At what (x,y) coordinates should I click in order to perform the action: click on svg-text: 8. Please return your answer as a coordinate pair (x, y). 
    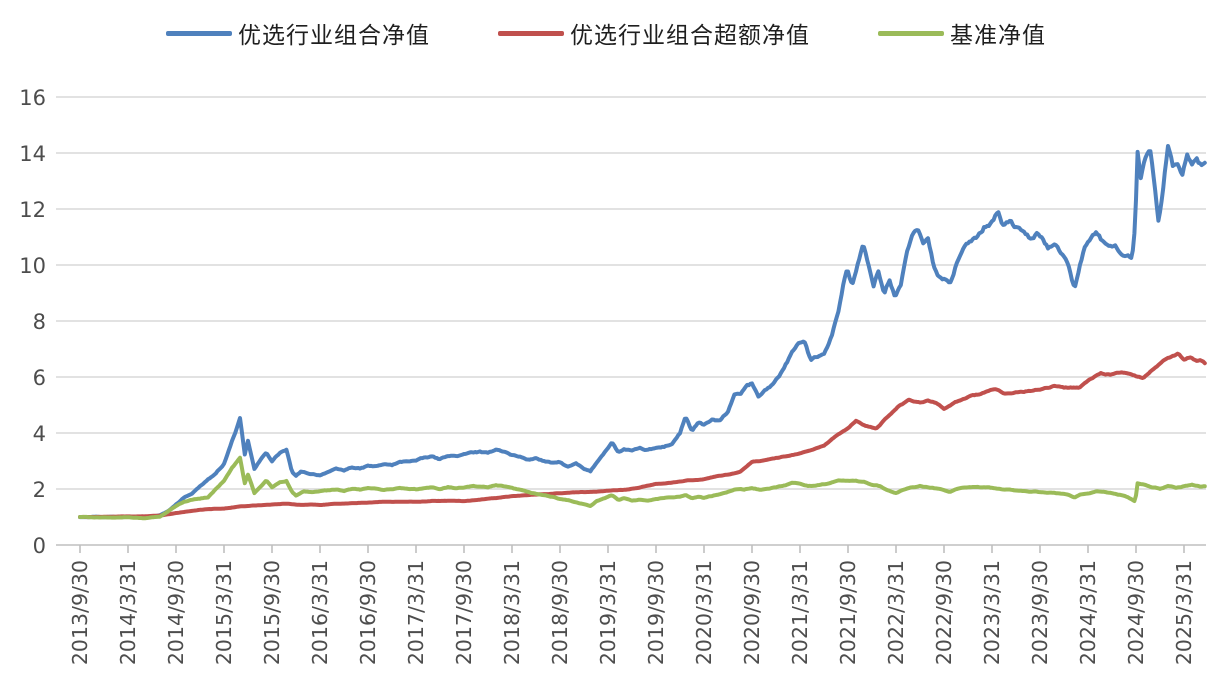
    Looking at the image, I should click on (39, 322).